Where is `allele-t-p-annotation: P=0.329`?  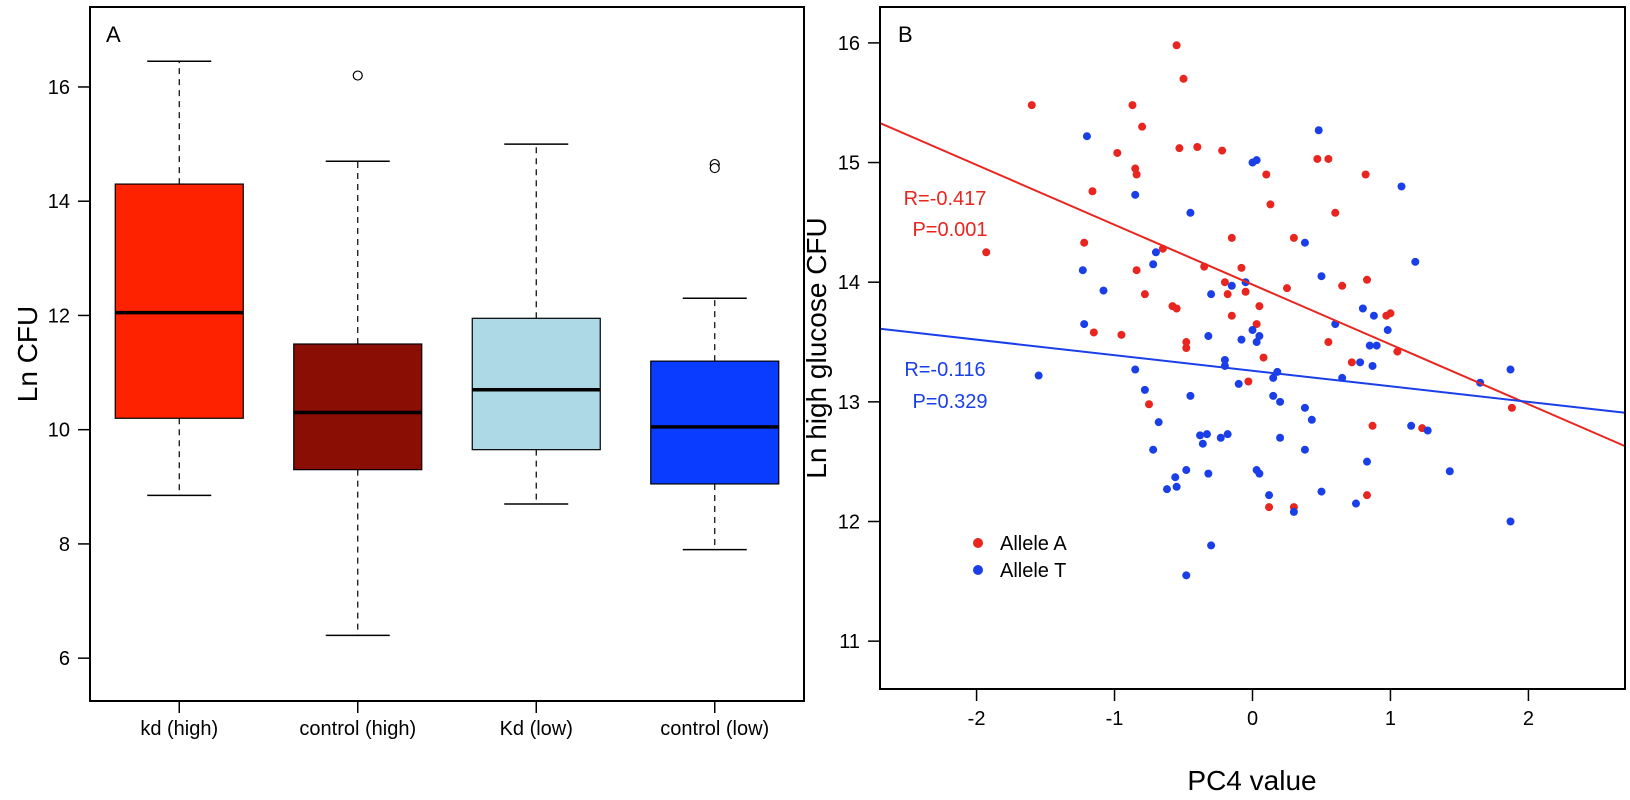 allele-t-p-annotation: P=0.329 is located at coordinates (949, 402).